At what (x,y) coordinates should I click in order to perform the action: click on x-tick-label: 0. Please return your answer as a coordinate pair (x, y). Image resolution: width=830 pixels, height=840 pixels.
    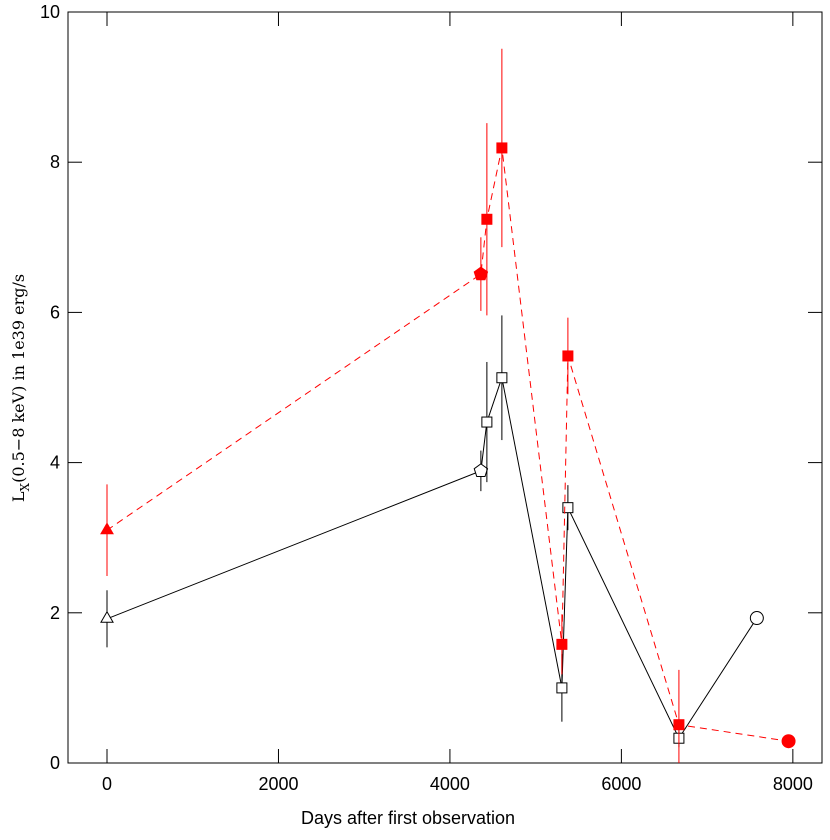
    Looking at the image, I should click on (107, 784).